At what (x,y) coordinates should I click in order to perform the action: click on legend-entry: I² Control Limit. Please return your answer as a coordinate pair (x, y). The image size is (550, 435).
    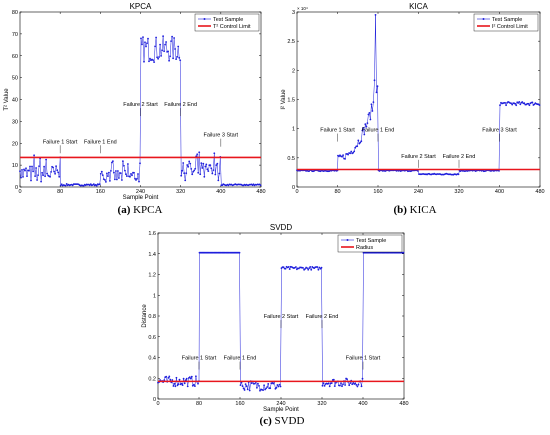
    Looking at the image, I should click on (510, 27).